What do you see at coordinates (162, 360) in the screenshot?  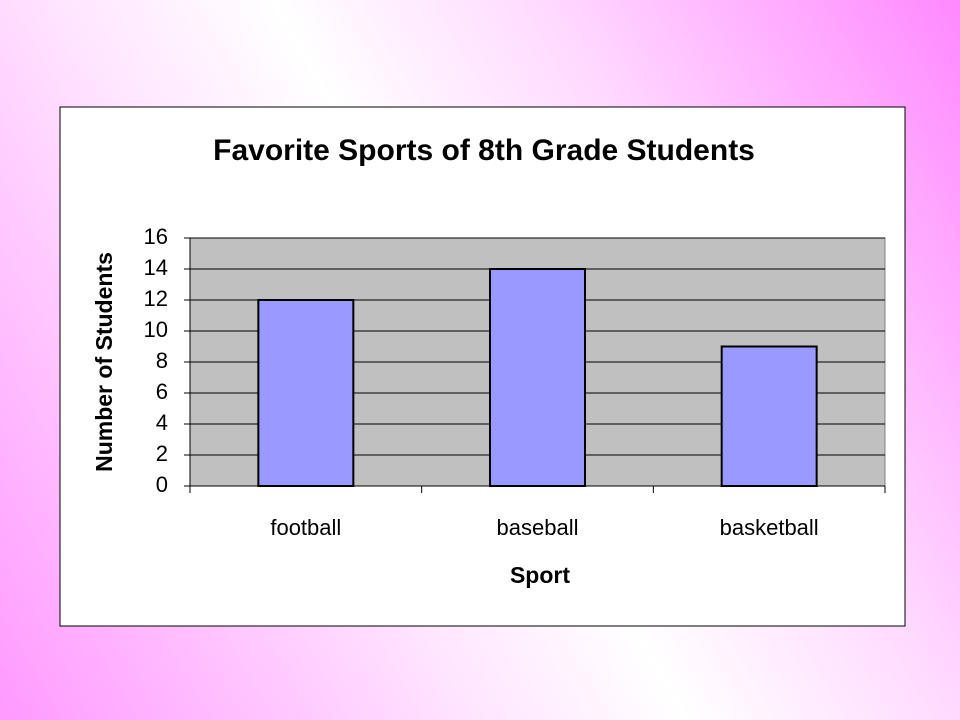 I see `y-tick-label: 8` at bounding box center [162, 360].